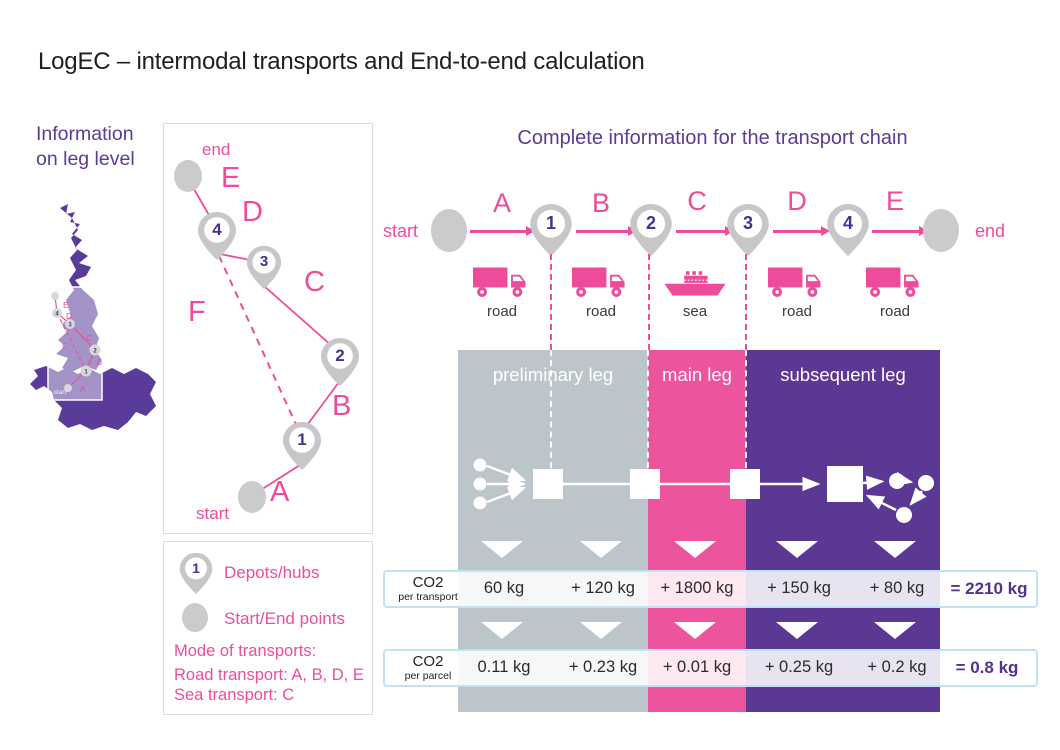 This screenshot has width=1060, height=750. I want to click on co2-parcel-value-2: + 0.23 kg, so click(603, 667).